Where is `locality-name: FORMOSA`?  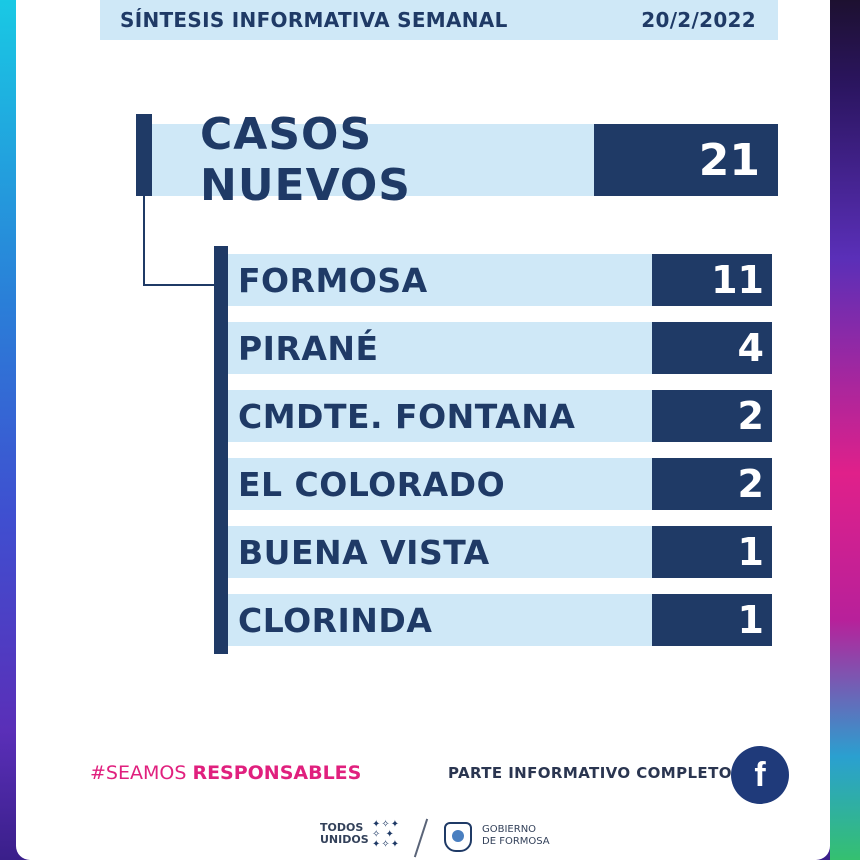 locality-name: FORMOSA is located at coordinates (440, 280).